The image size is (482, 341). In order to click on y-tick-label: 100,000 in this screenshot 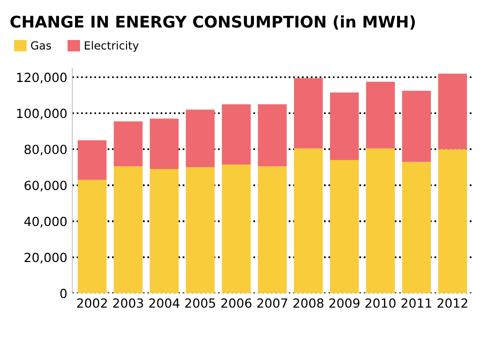, I will do `click(42, 114)`.